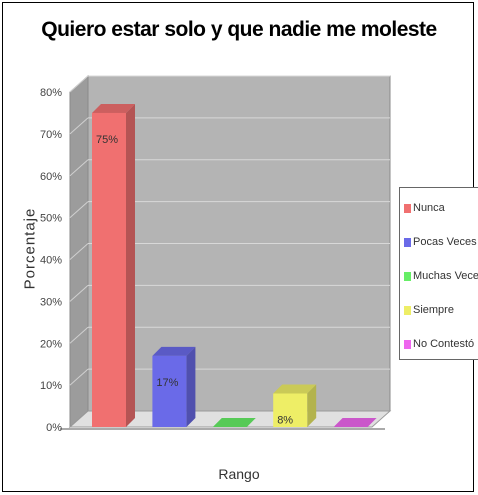 This screenshot has width=478, height=495. Describe the element at coordinates (444, 344) in the screenshot. I see `legend-label: No Contestó` at that location.